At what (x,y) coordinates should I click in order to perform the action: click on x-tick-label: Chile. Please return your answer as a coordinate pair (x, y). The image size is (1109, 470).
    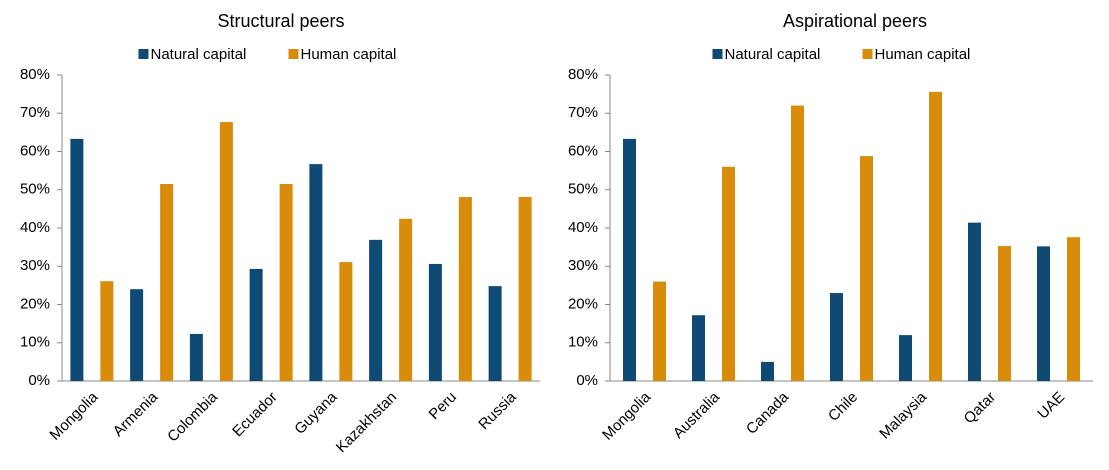
    Looking at the image, I should click on (843, 407).